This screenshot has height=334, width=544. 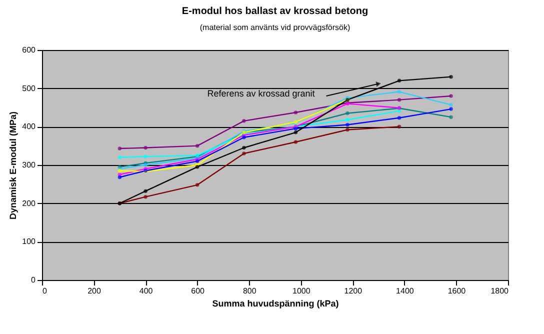 I want to click on x-tick-label: 200, so click(x=95, y=291).